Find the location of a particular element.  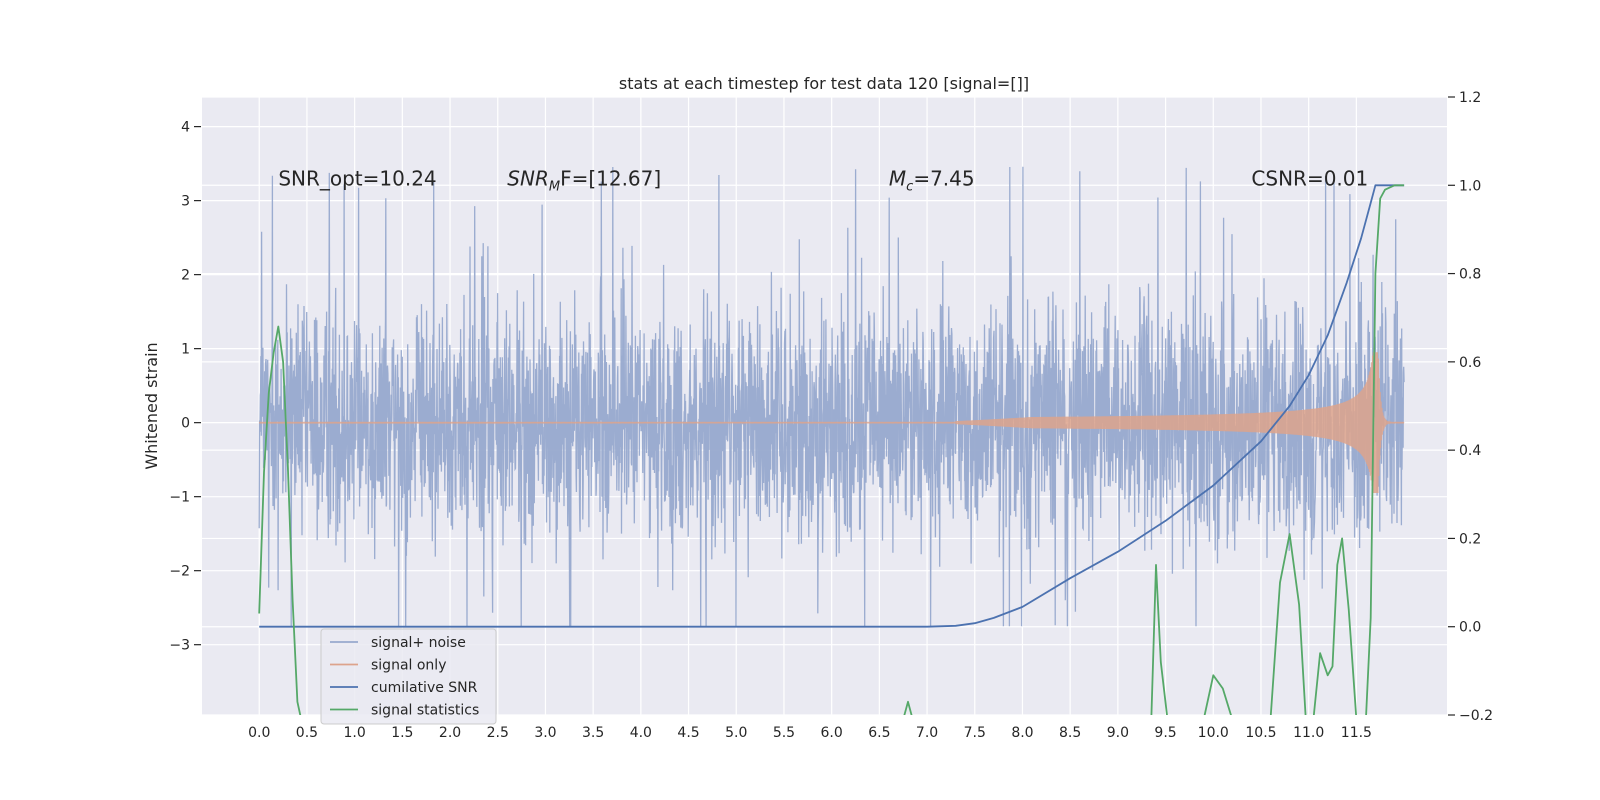

y-tick-label: 1 is located at coordinates (185, 350).